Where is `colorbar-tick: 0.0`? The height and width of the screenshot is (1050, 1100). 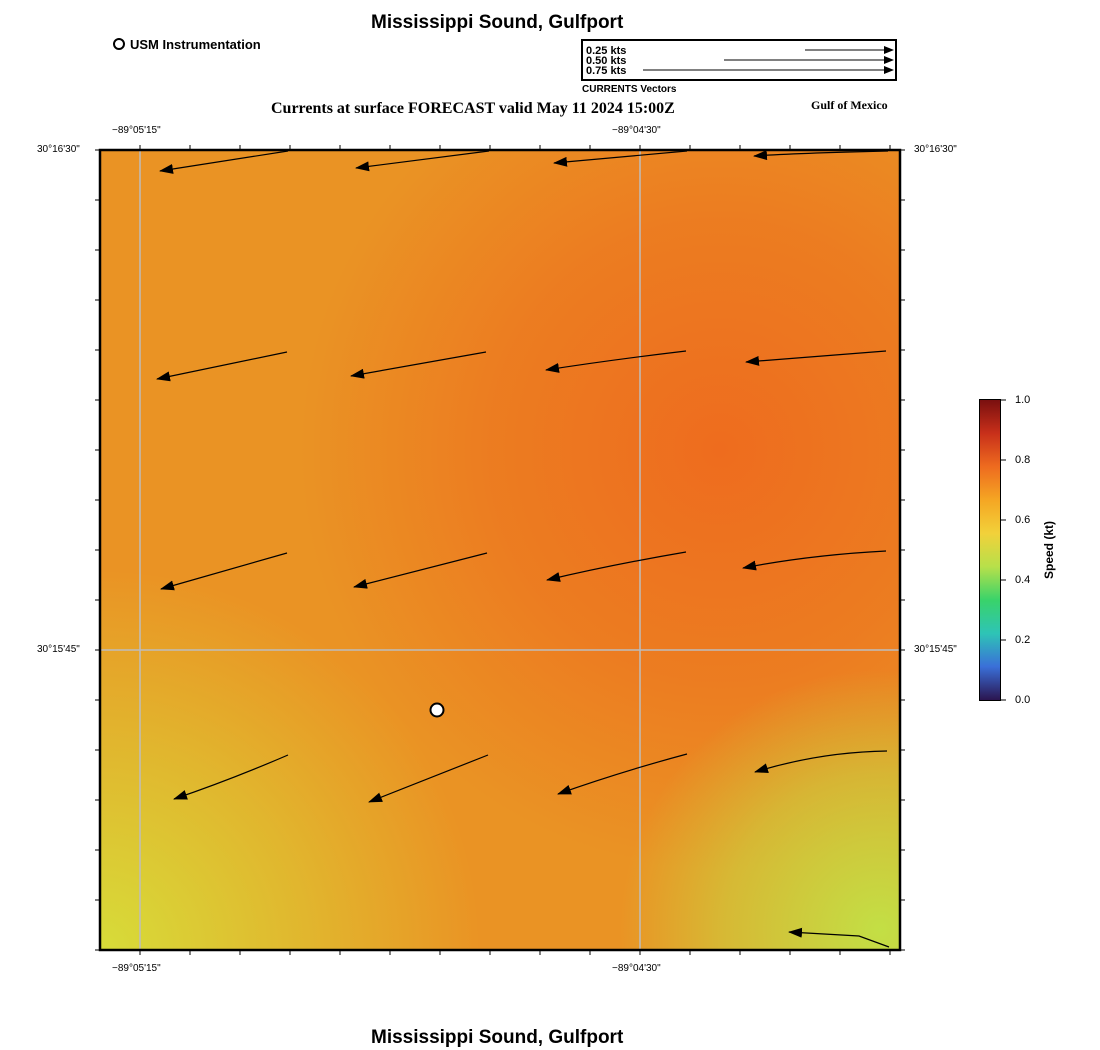 colorbar-tick: 0.0 is located at coordinates (1023, 700).